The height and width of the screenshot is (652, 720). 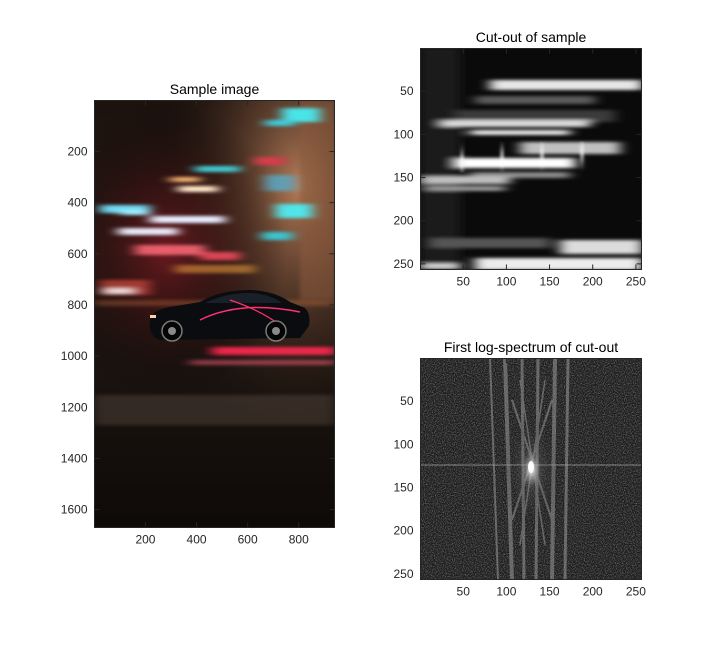 I want to click on y-tick-label: 800, so click(x=77, y=305).